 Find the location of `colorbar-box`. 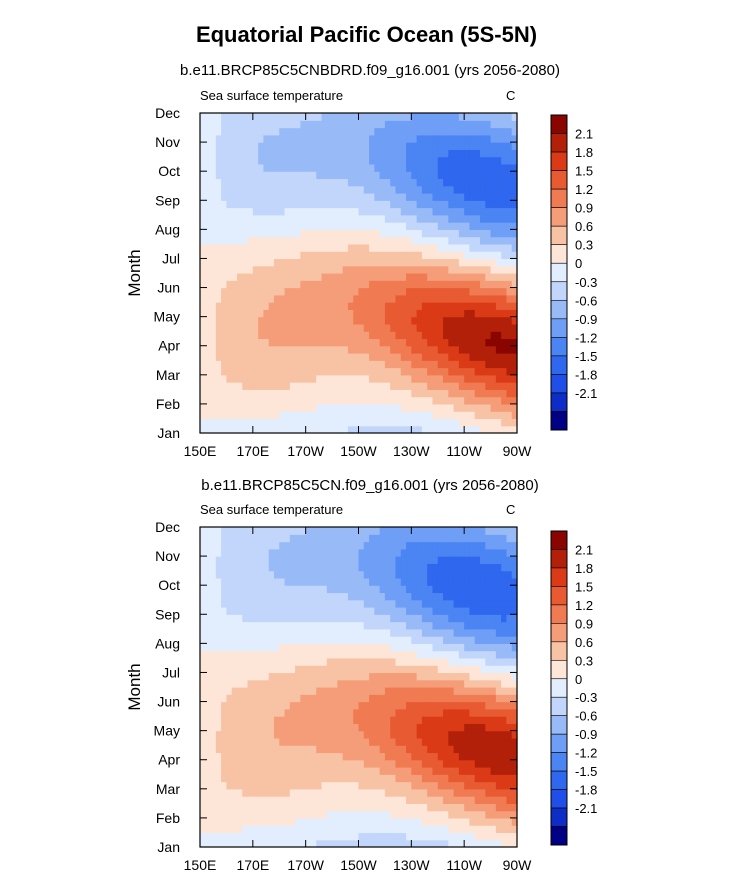

colorbar-box is located at coordinates (559, 217).